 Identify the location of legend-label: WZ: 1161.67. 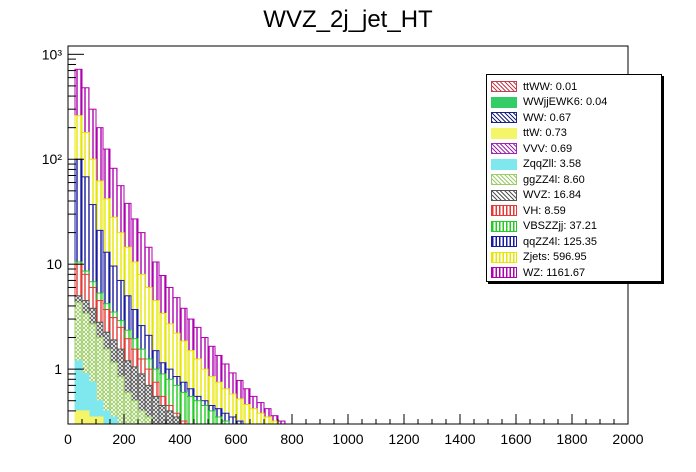
(554, 272).